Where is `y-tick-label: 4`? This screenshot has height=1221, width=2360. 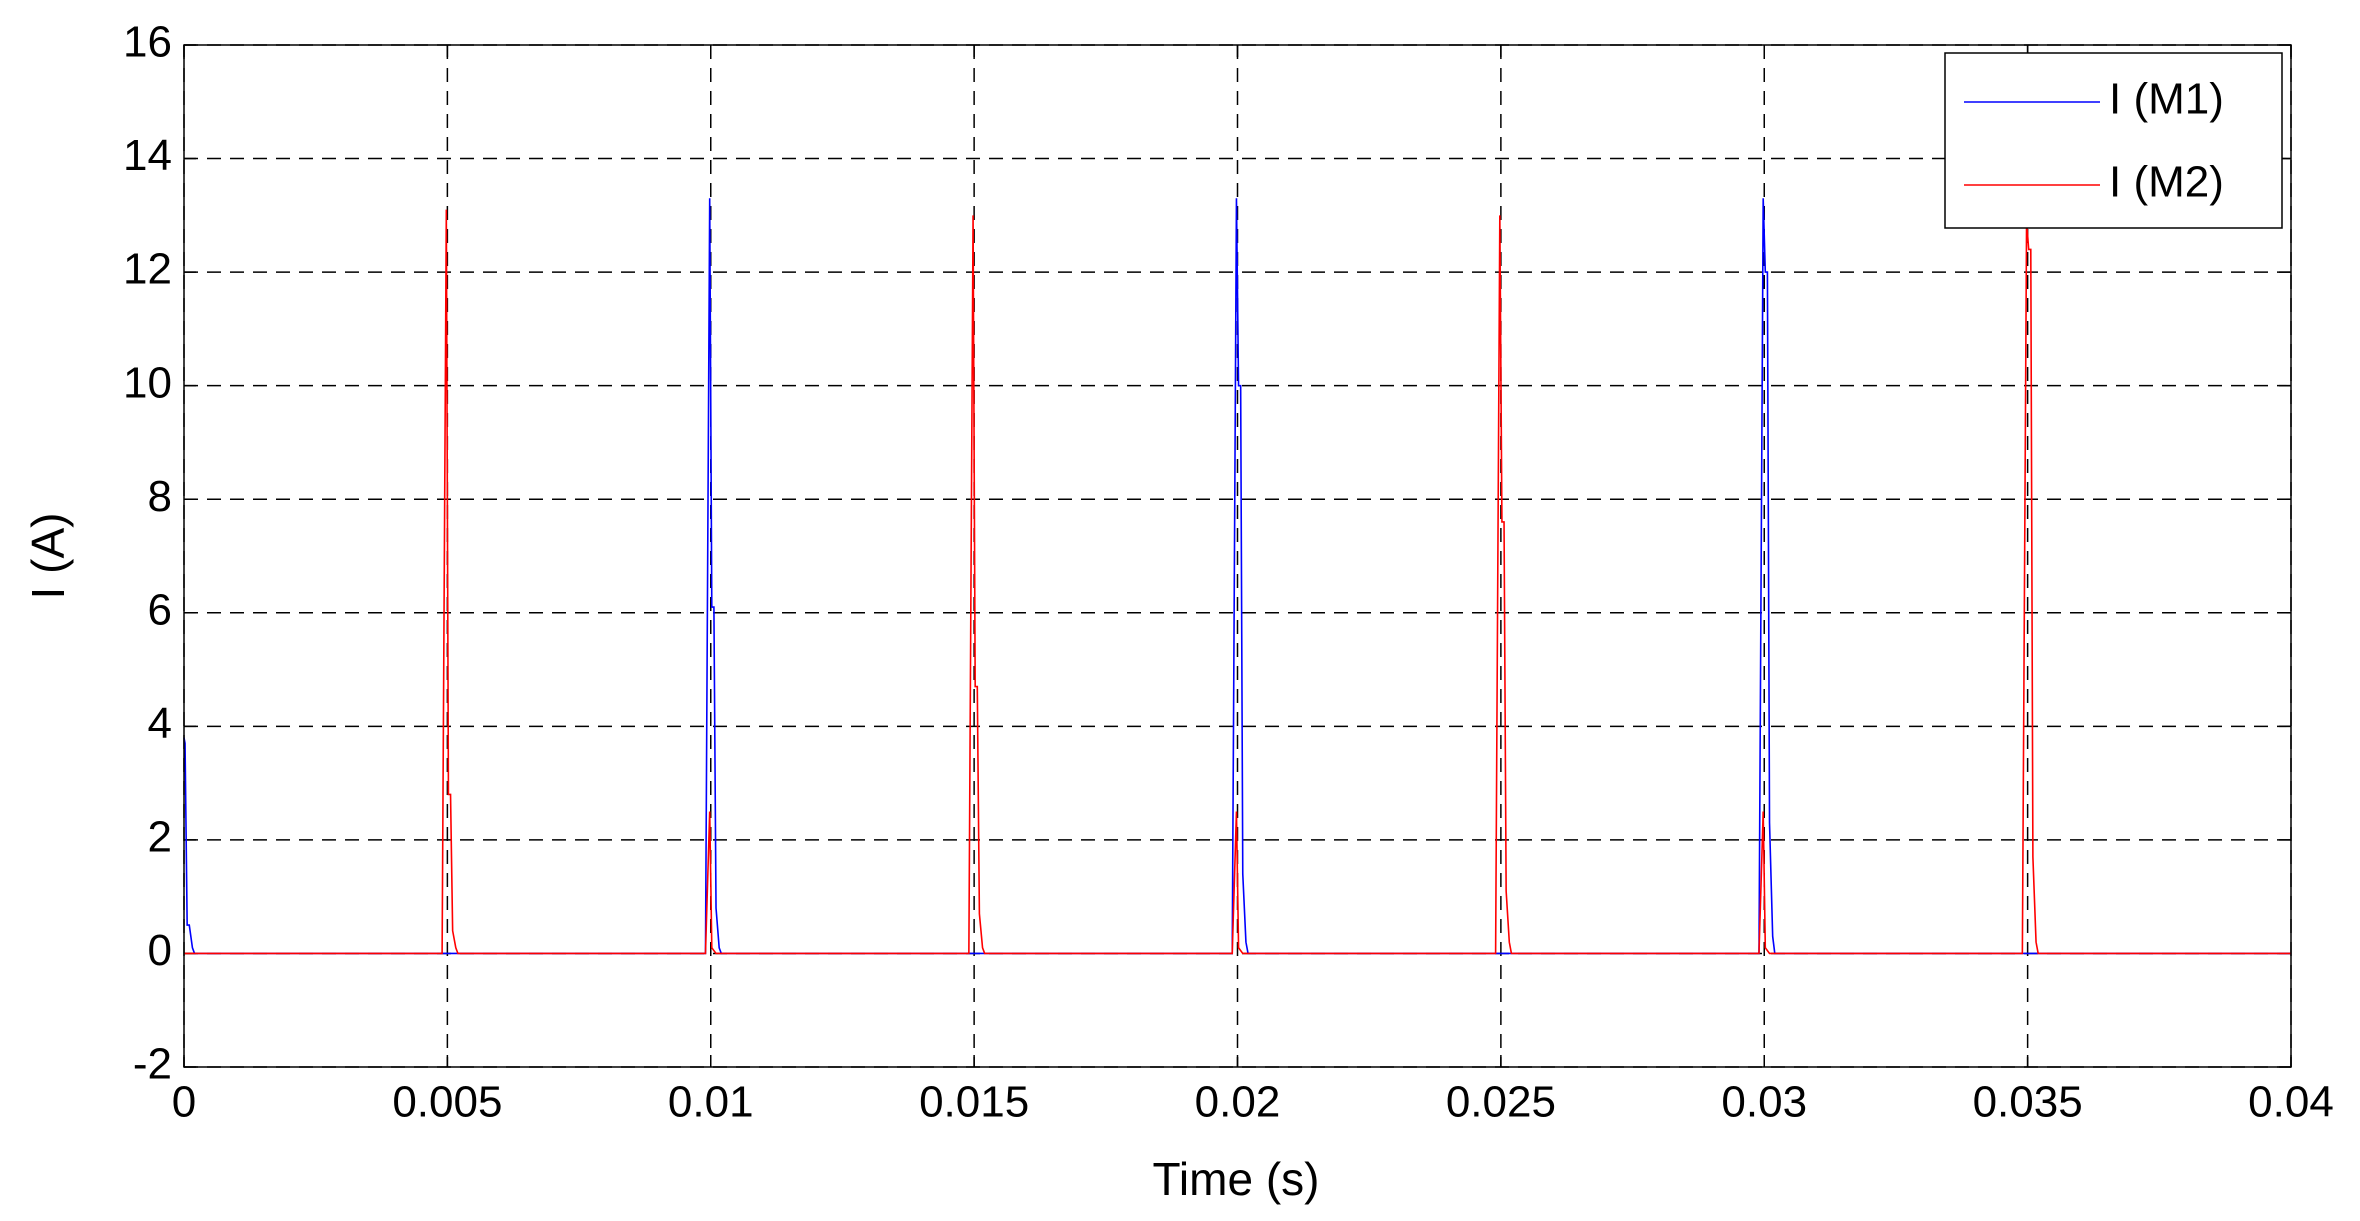 y-tick-label: 4 is located at coordinates (160, 723).